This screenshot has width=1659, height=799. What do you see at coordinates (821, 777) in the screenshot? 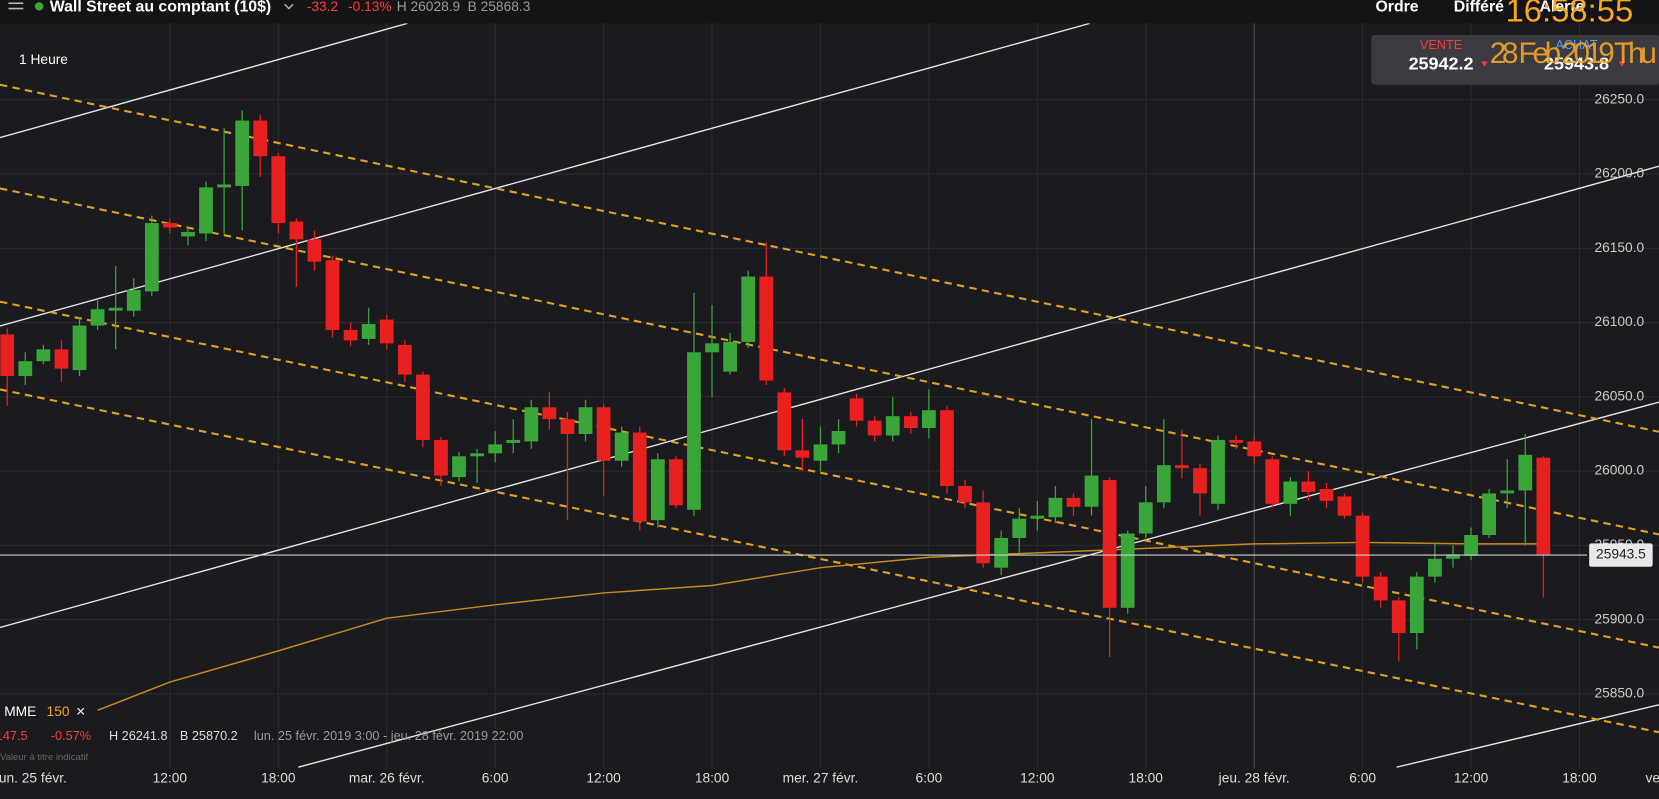
I see `x-tick-label: mer. 27 févr.` at bounding box center [821, 777].